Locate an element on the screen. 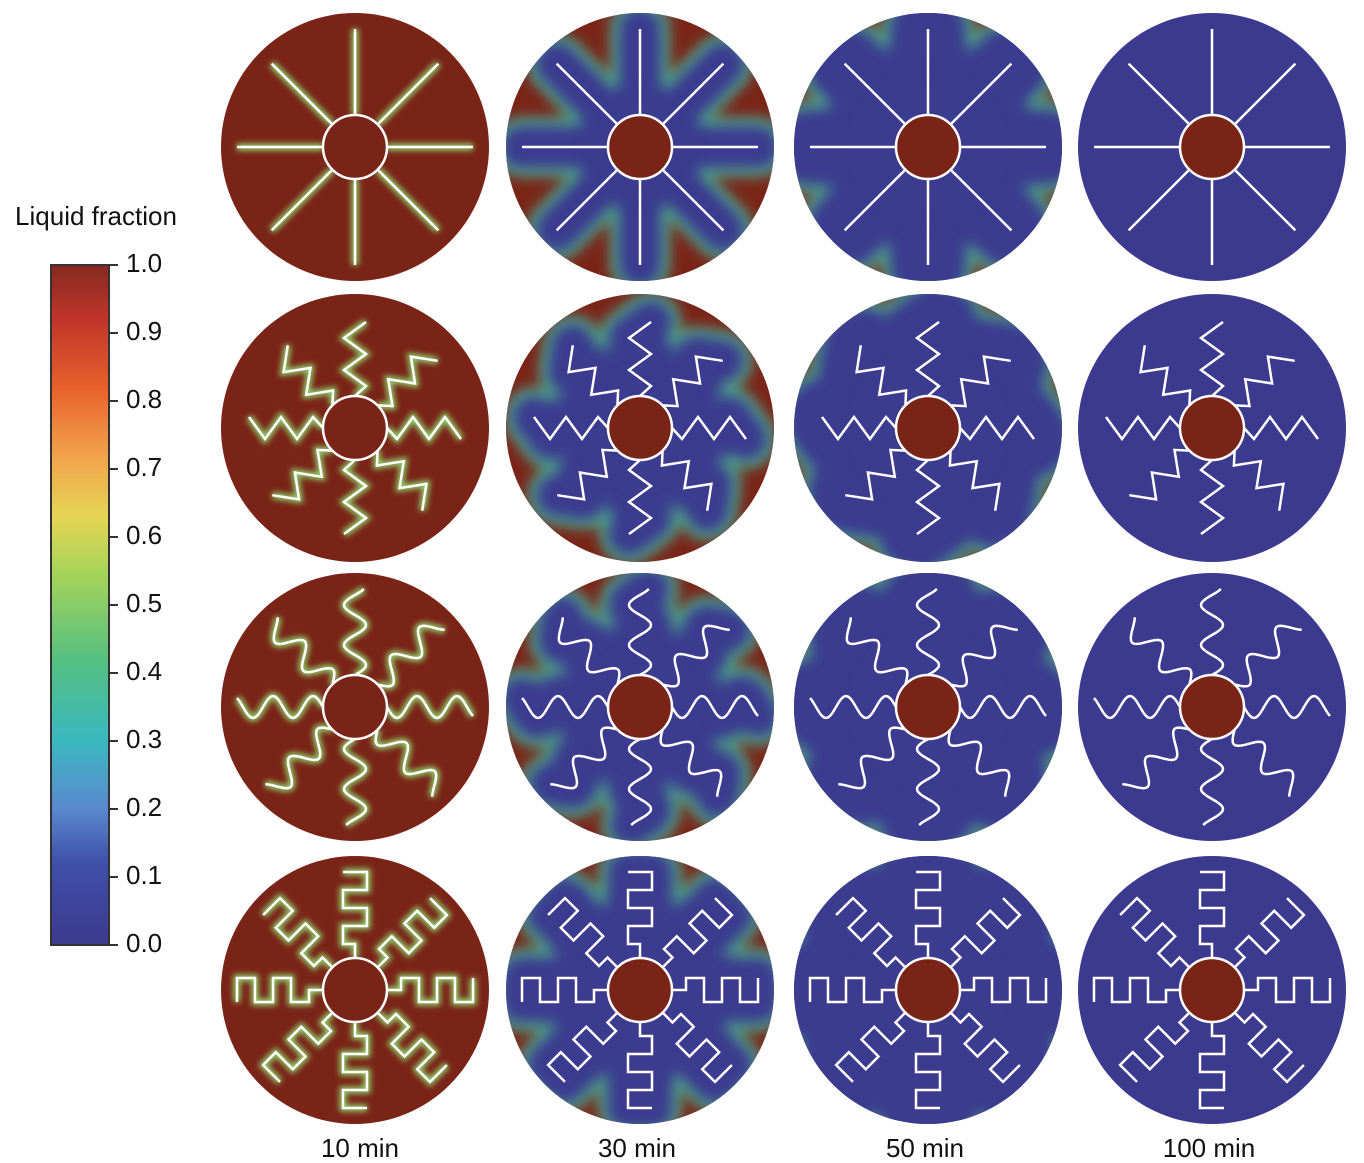  tick-label: 0.0 is located at coordinates (144, 943).